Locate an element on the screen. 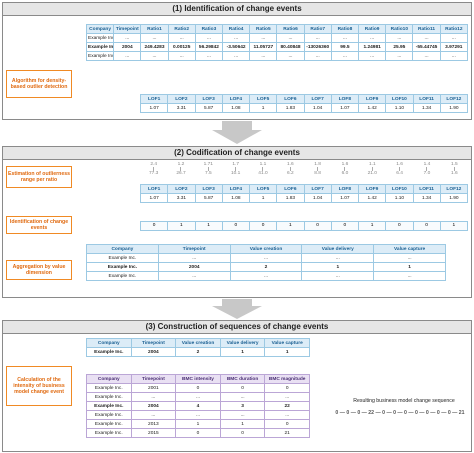 This screenshot has width=474, height=453. range-cell: 1.6 6.4 is located at coordinates (399, 169).